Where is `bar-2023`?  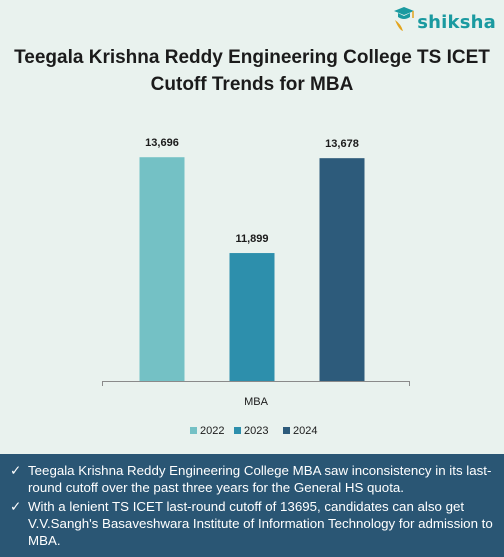 bar-2023 is located at coordinates (252, 317).